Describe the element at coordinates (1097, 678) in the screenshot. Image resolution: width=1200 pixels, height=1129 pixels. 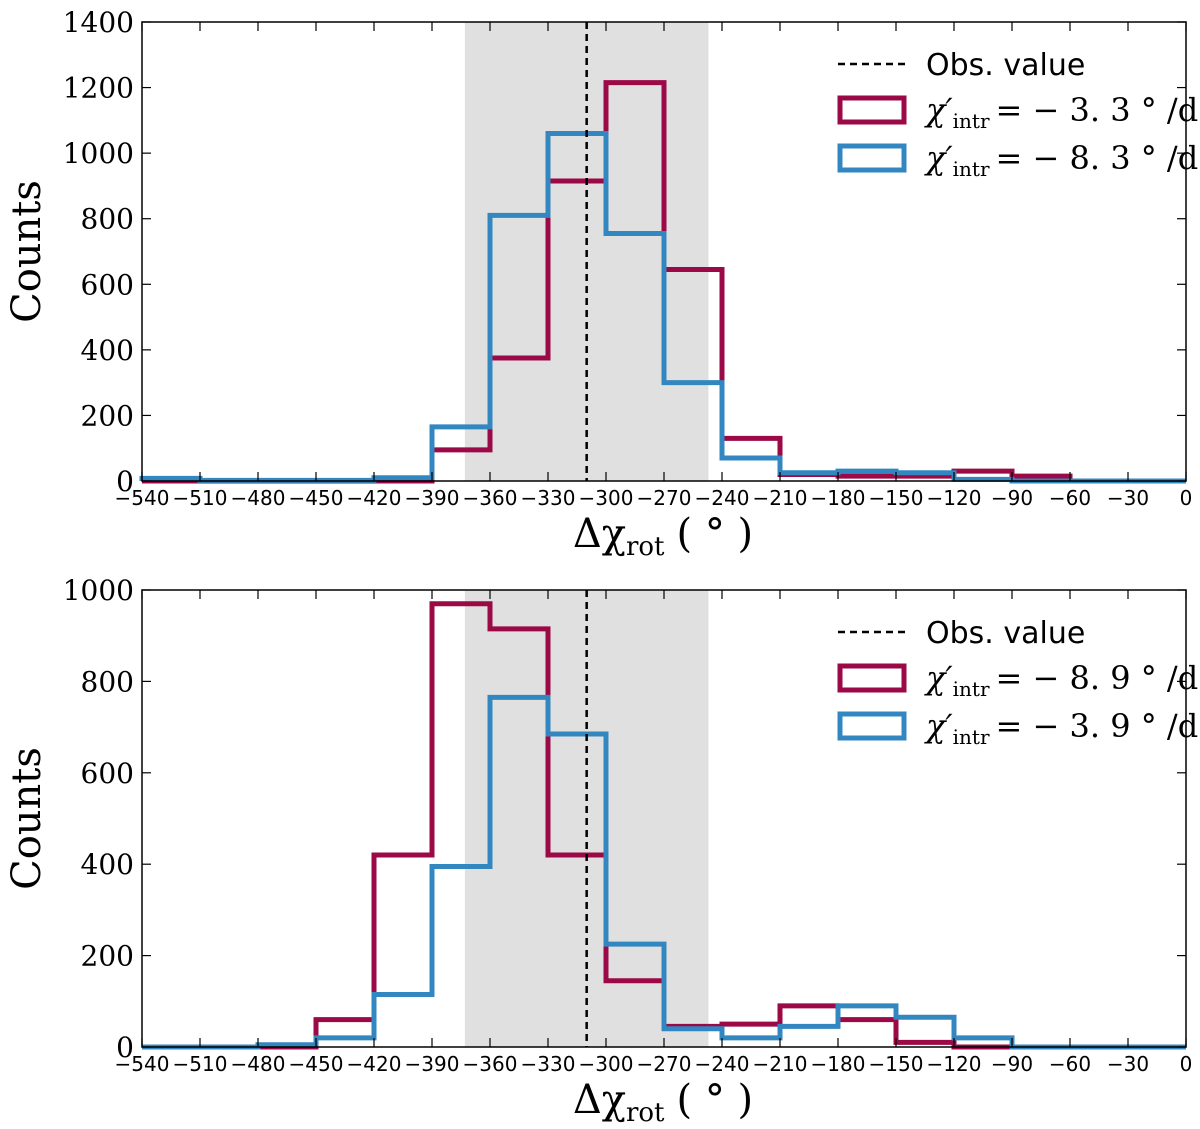
I see `legend-label-value: = − 8. 9 ° /d` at that location.